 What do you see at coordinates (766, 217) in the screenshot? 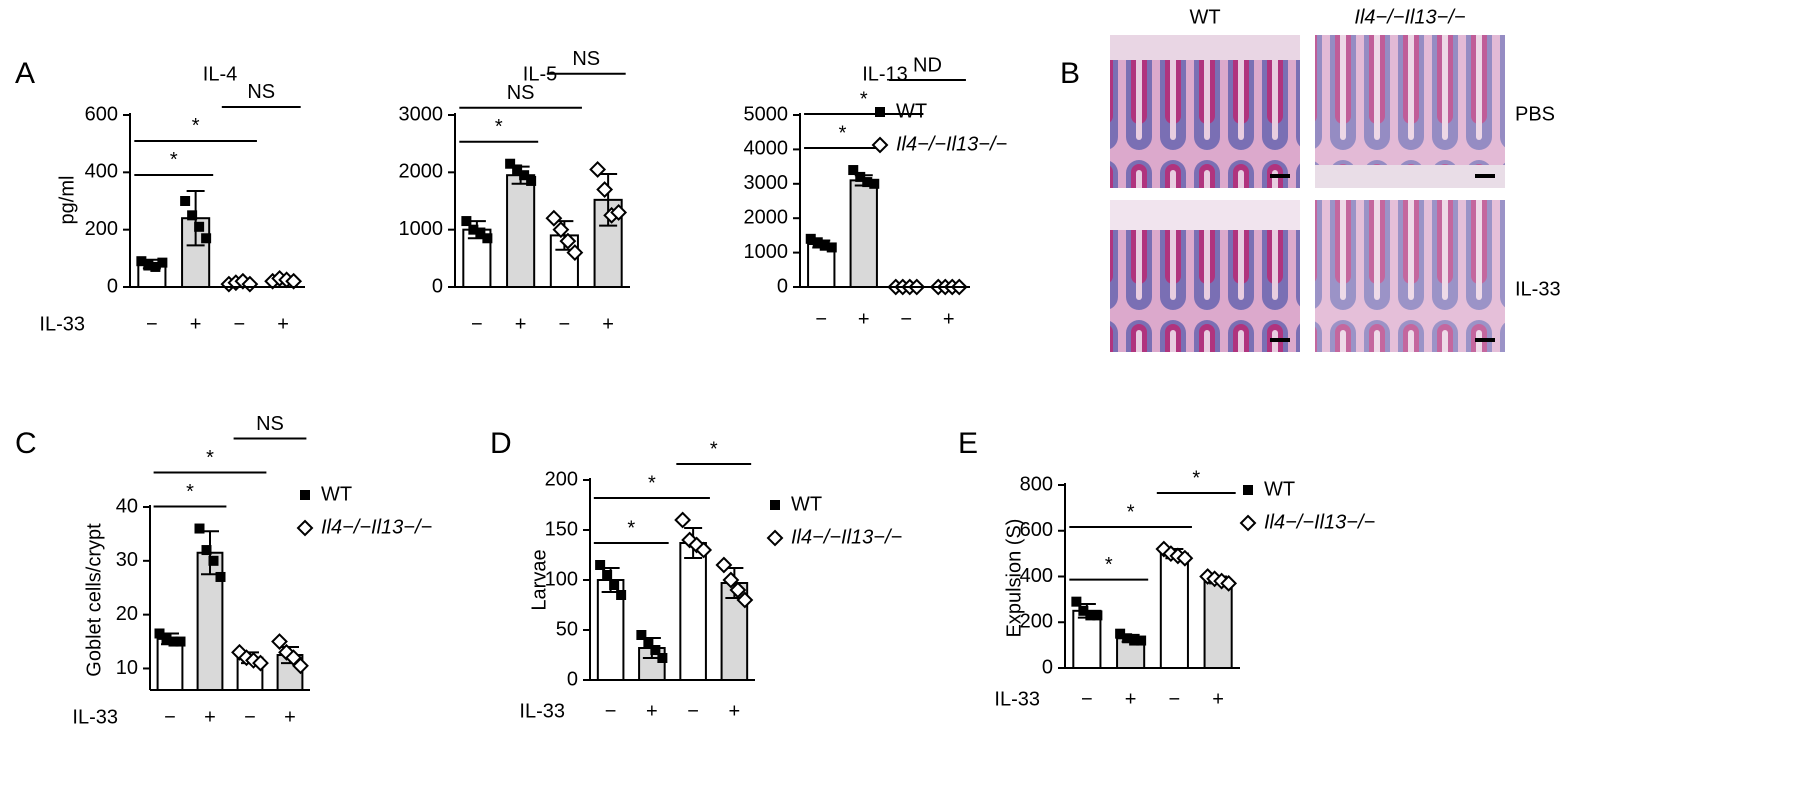
I see `y-tick-label: 2000` at bounding box center [766, 217].